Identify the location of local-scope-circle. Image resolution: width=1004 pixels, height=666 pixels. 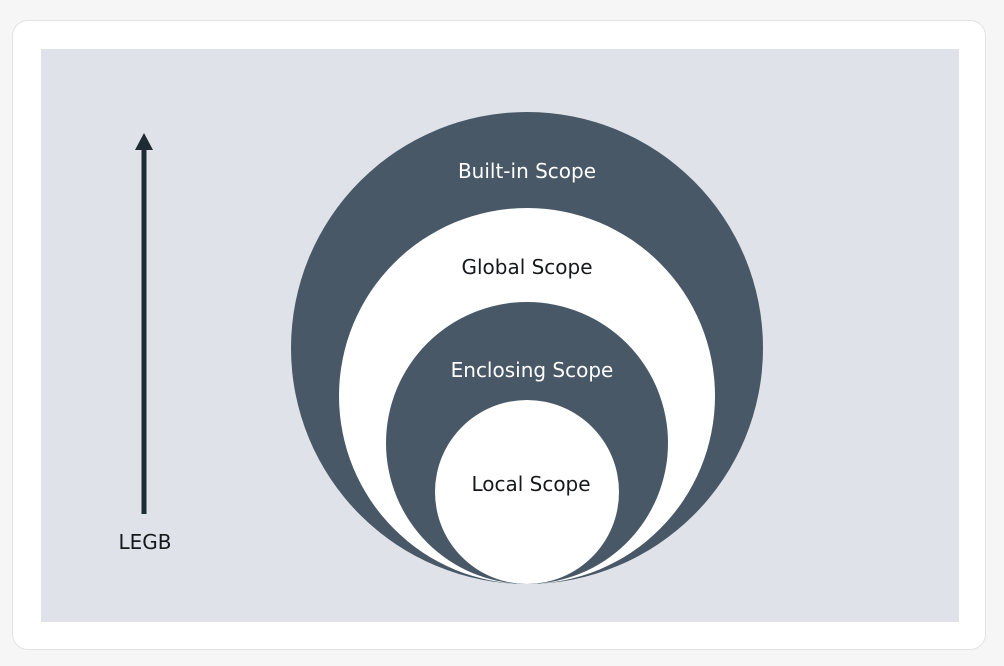
(527, 492).